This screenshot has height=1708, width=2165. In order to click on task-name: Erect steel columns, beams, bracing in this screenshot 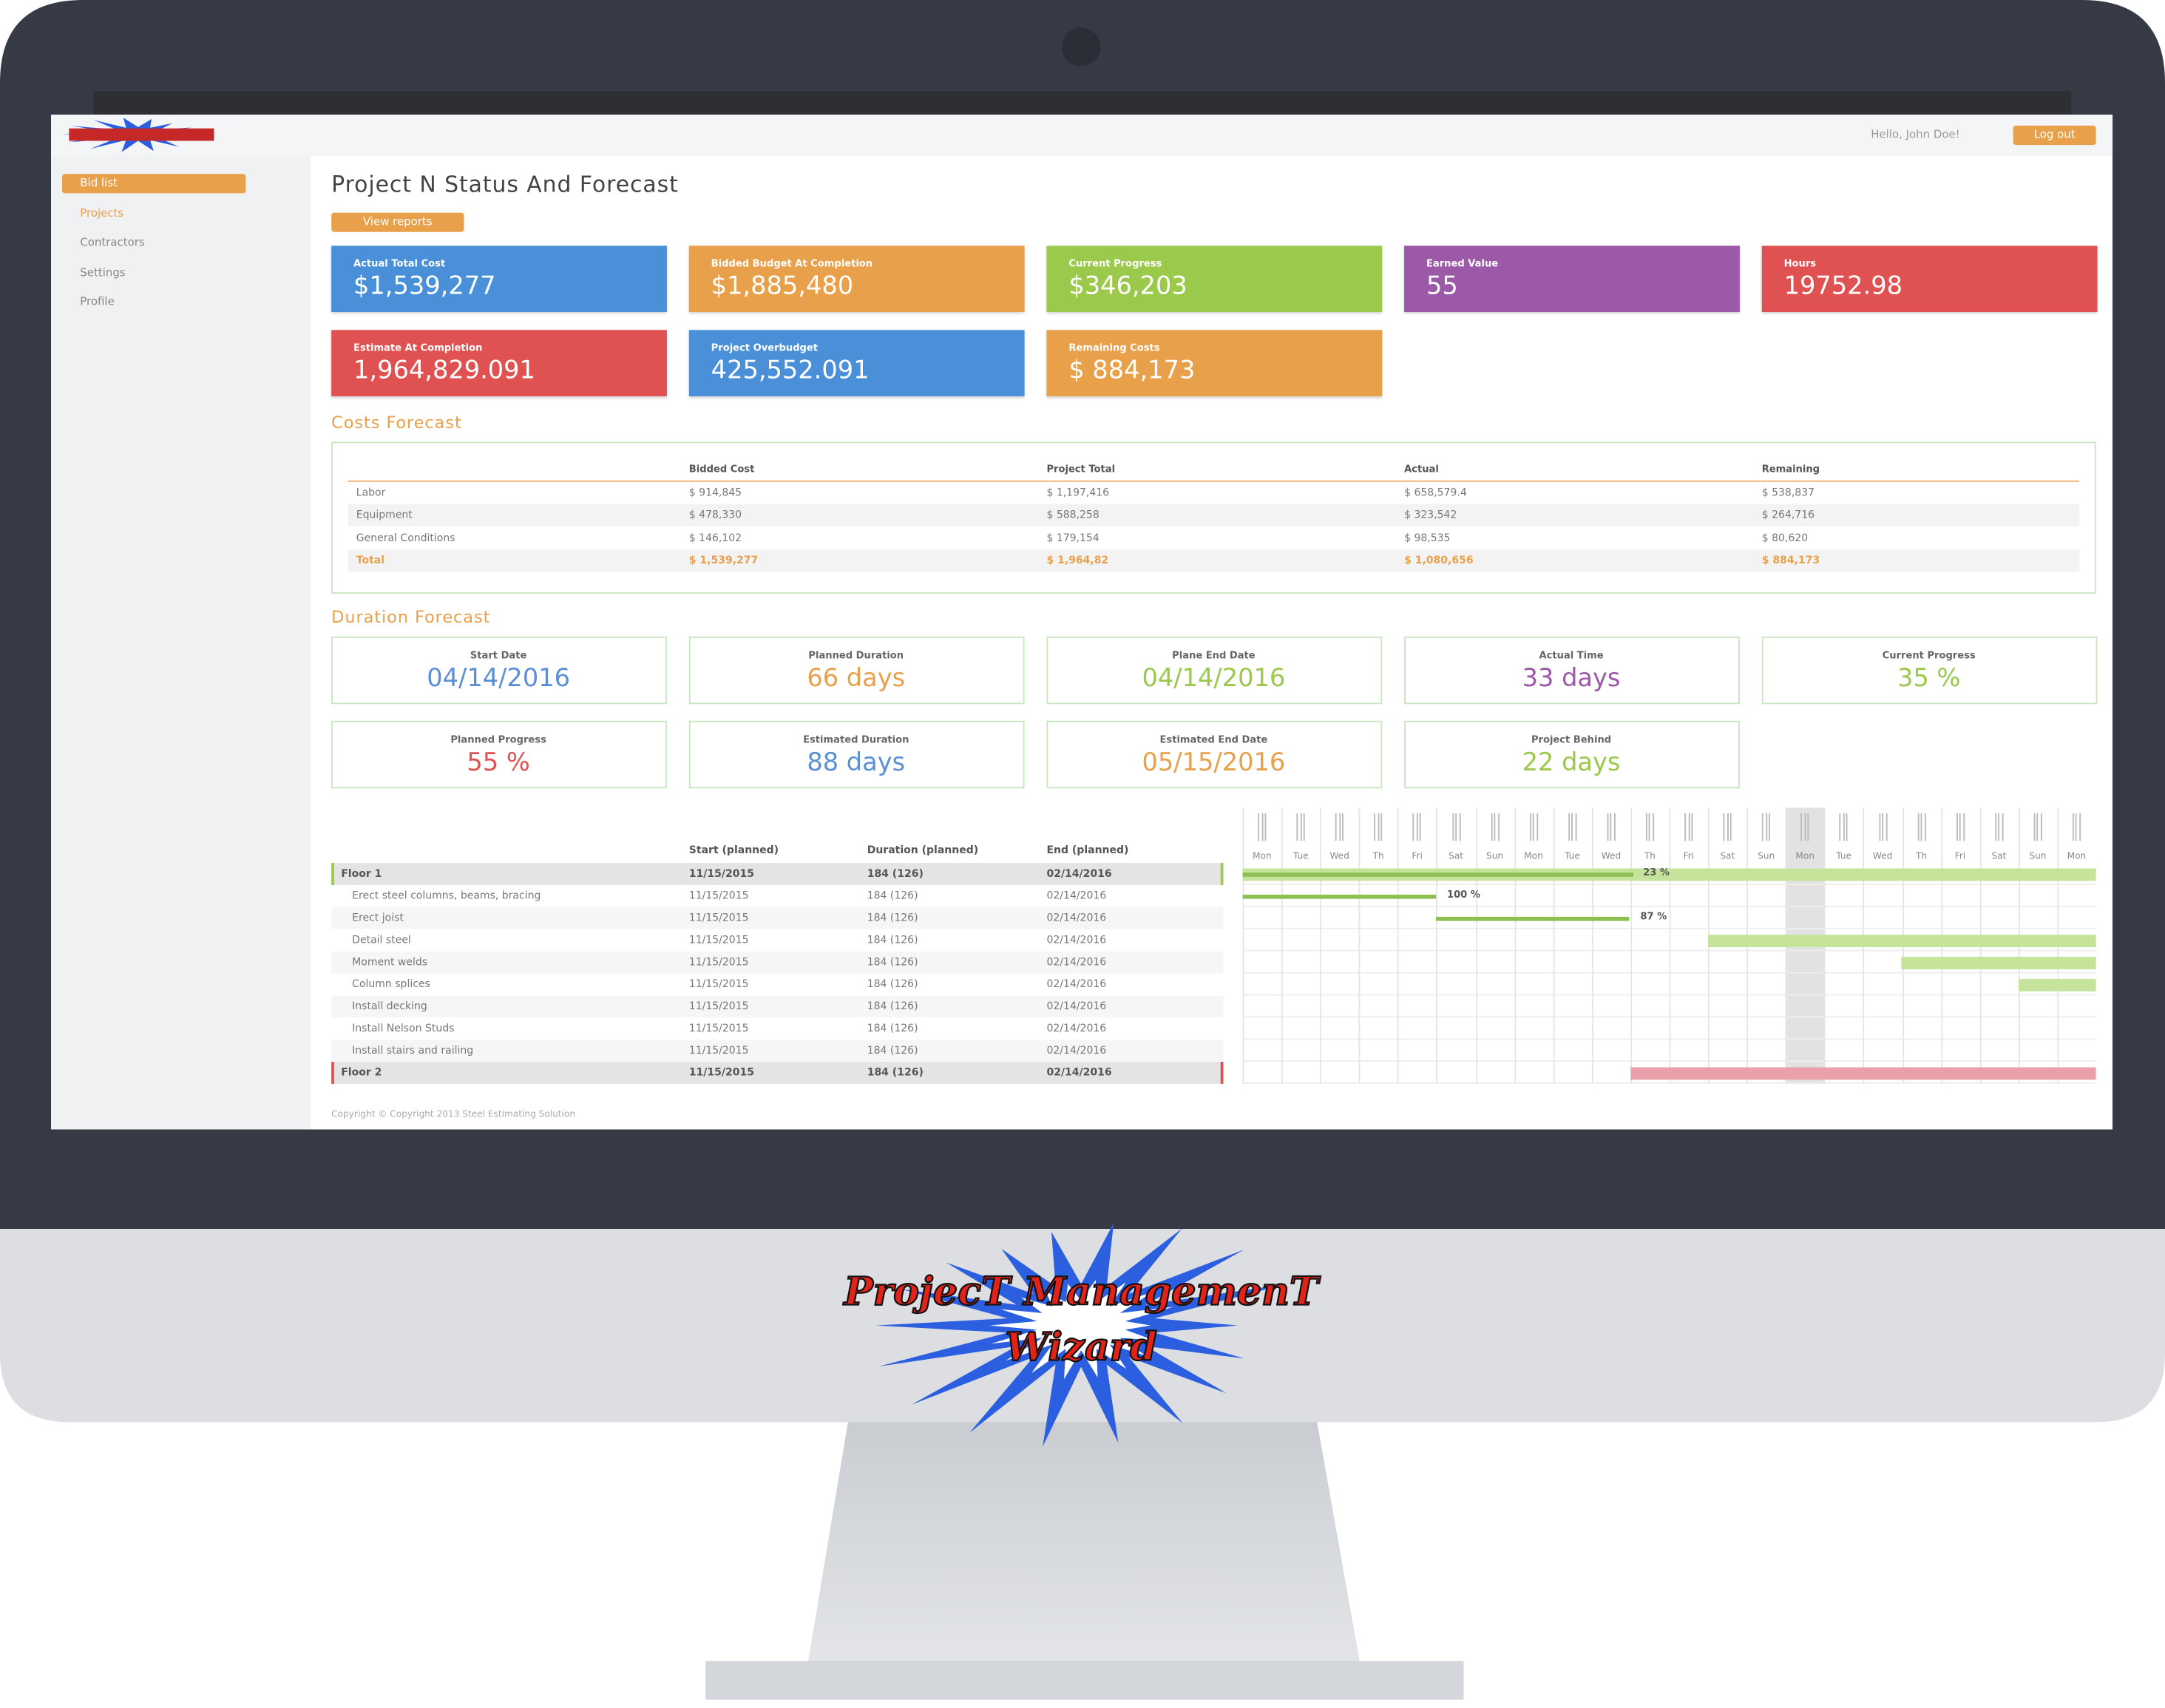, I will do `click(446, 895)`.